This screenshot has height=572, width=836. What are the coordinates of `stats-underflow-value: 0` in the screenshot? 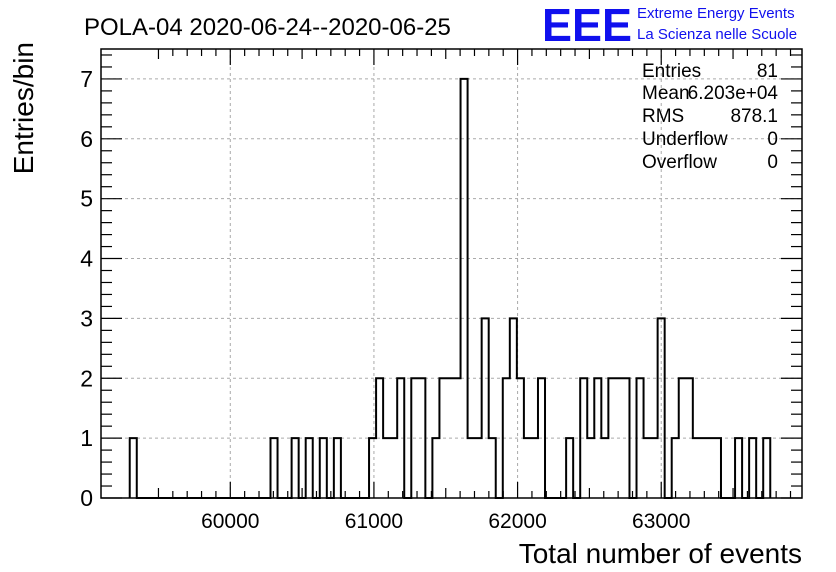 It's located at (772, 139).